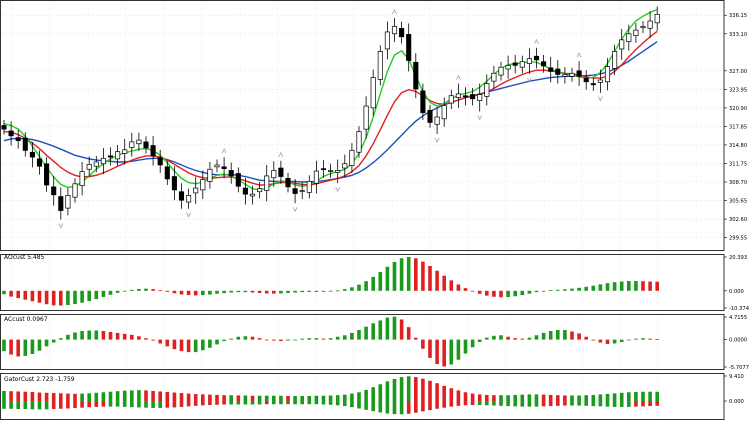  Describe the element at coordinates (738, 239) in the screenshot. I see `price-tick-label: 299.55` at that location.